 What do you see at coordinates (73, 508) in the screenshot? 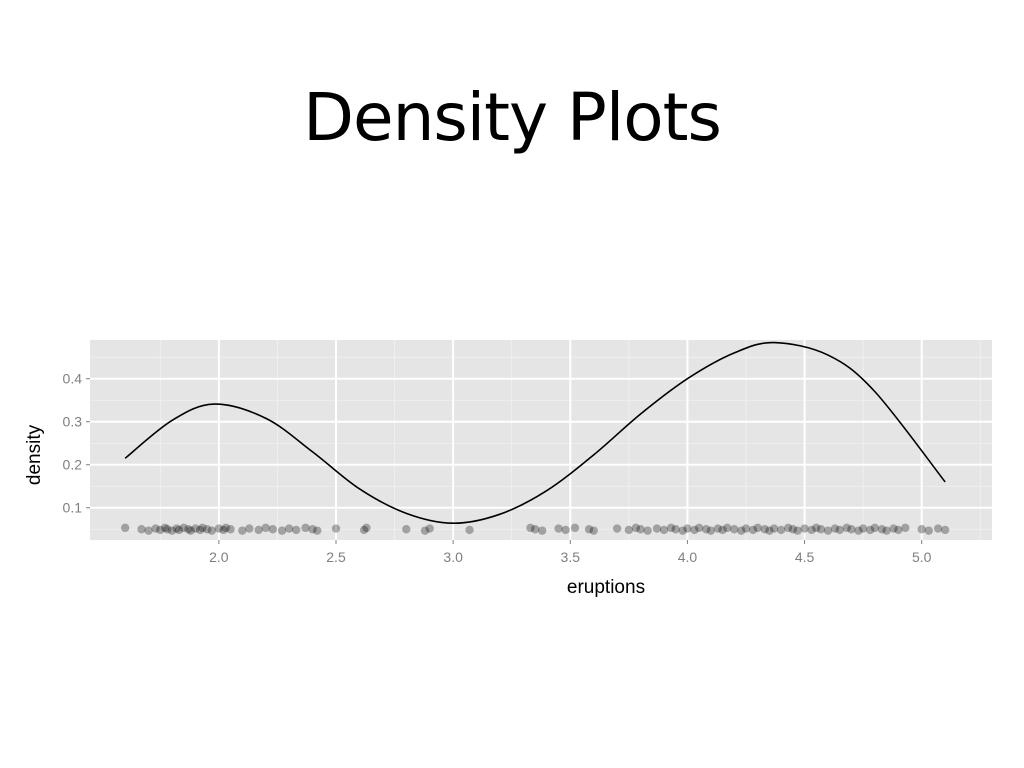
I see `y-tick-label: 0.1` at bounding box center [73, 508].